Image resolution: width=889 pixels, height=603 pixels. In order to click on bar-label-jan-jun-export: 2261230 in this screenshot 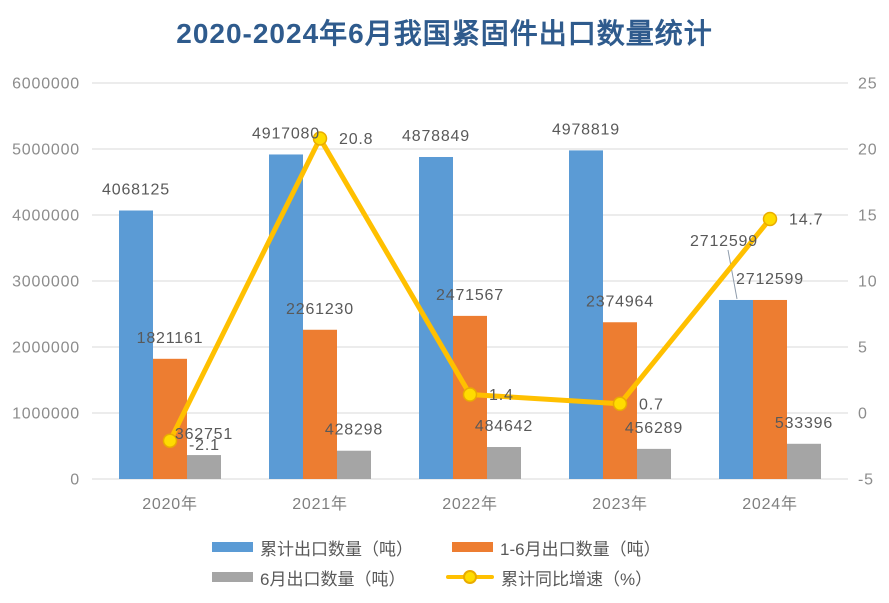, I will do `click(320, 309)`.